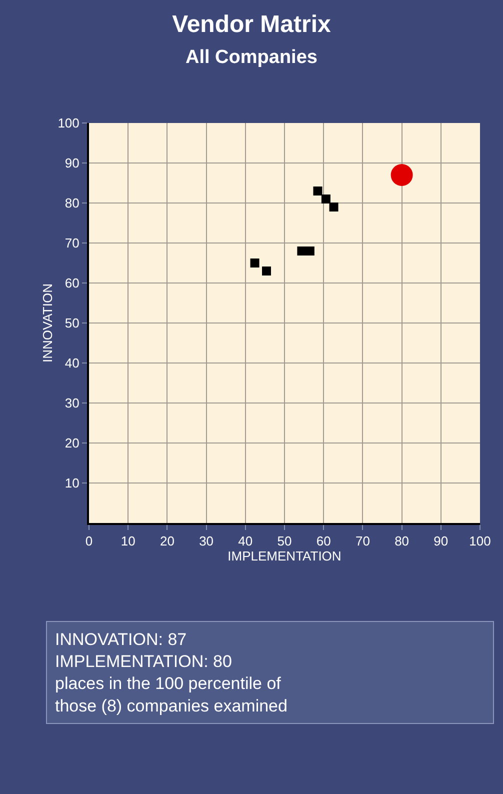 Image resolution: width=503 pixels, height=794 pixels. I want to click on x-tick-label: 90, so click(441, 541).